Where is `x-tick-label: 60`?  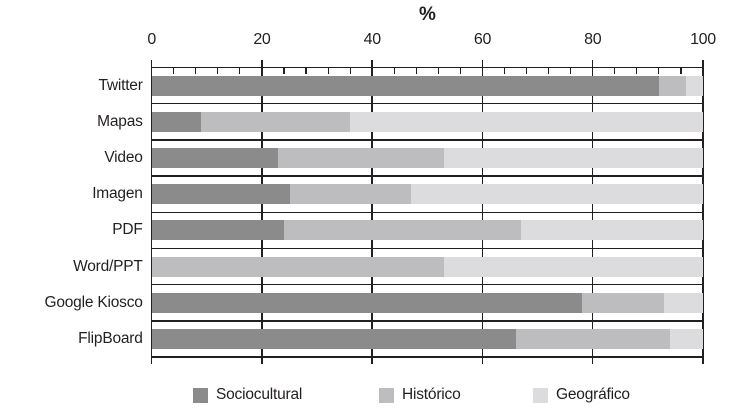 x-tick-label: 60 is located at coordinates (482, 39).